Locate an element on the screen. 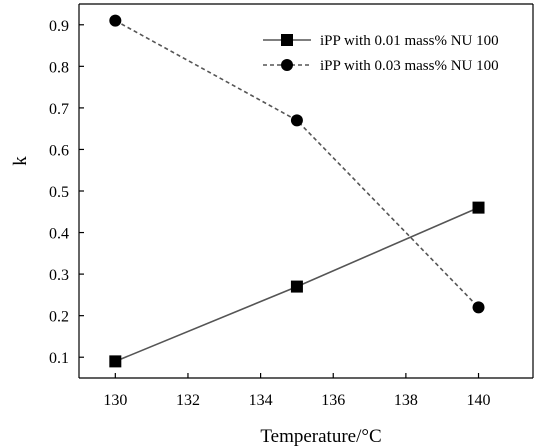  y-tick-label: 0.1 is located at coordinates (59, 358).